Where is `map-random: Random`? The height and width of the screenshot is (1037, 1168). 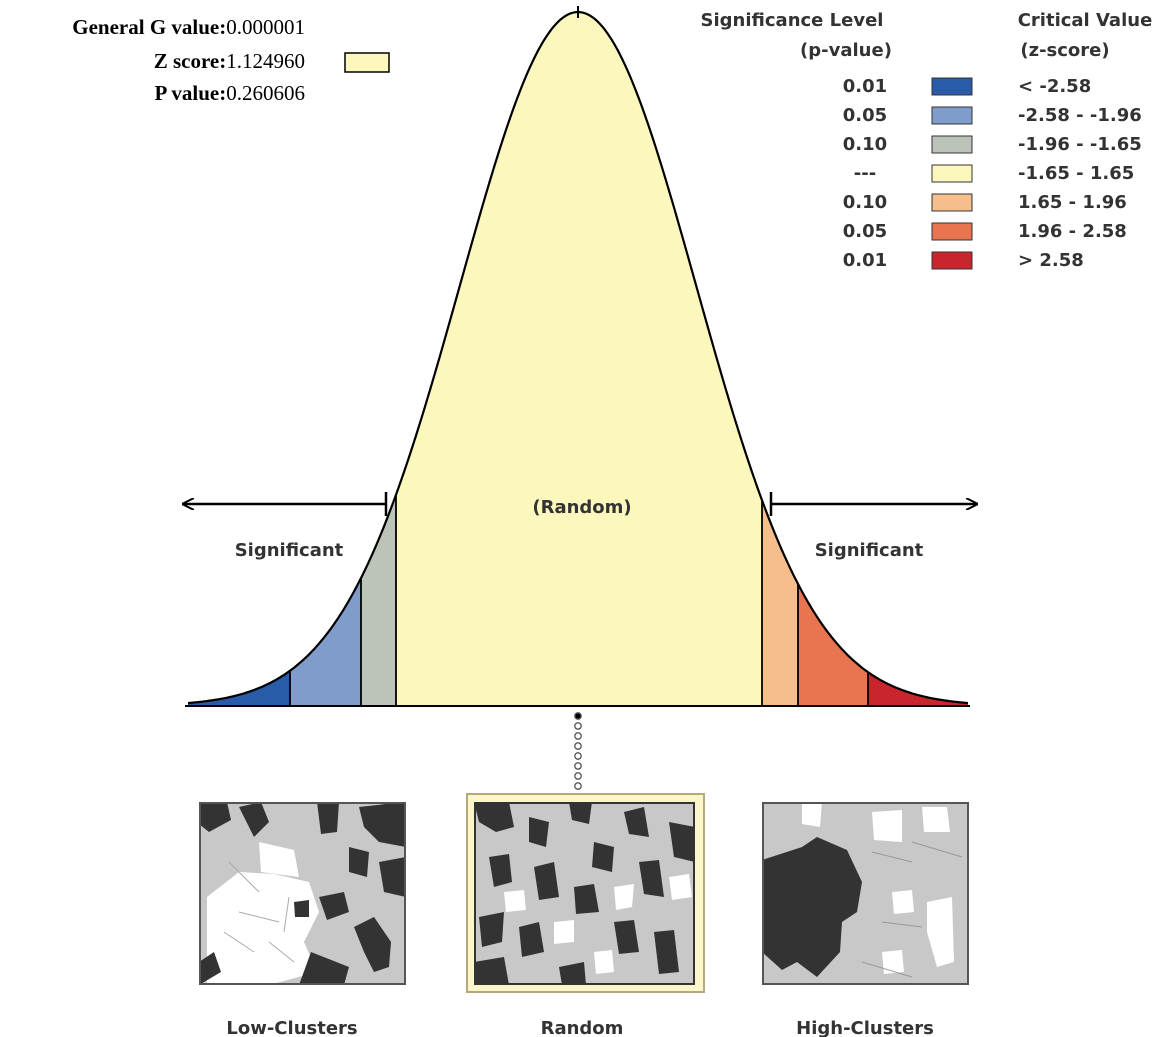
map-random: Random is located at coordinates (584, 919).